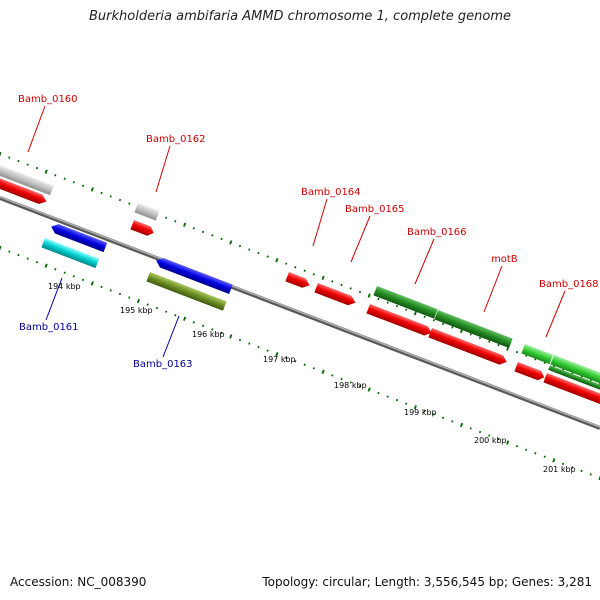 The height and width of the screenshot is (600, 600). I want to click on cds-bamb-0160-arrow, so click(24, 191).